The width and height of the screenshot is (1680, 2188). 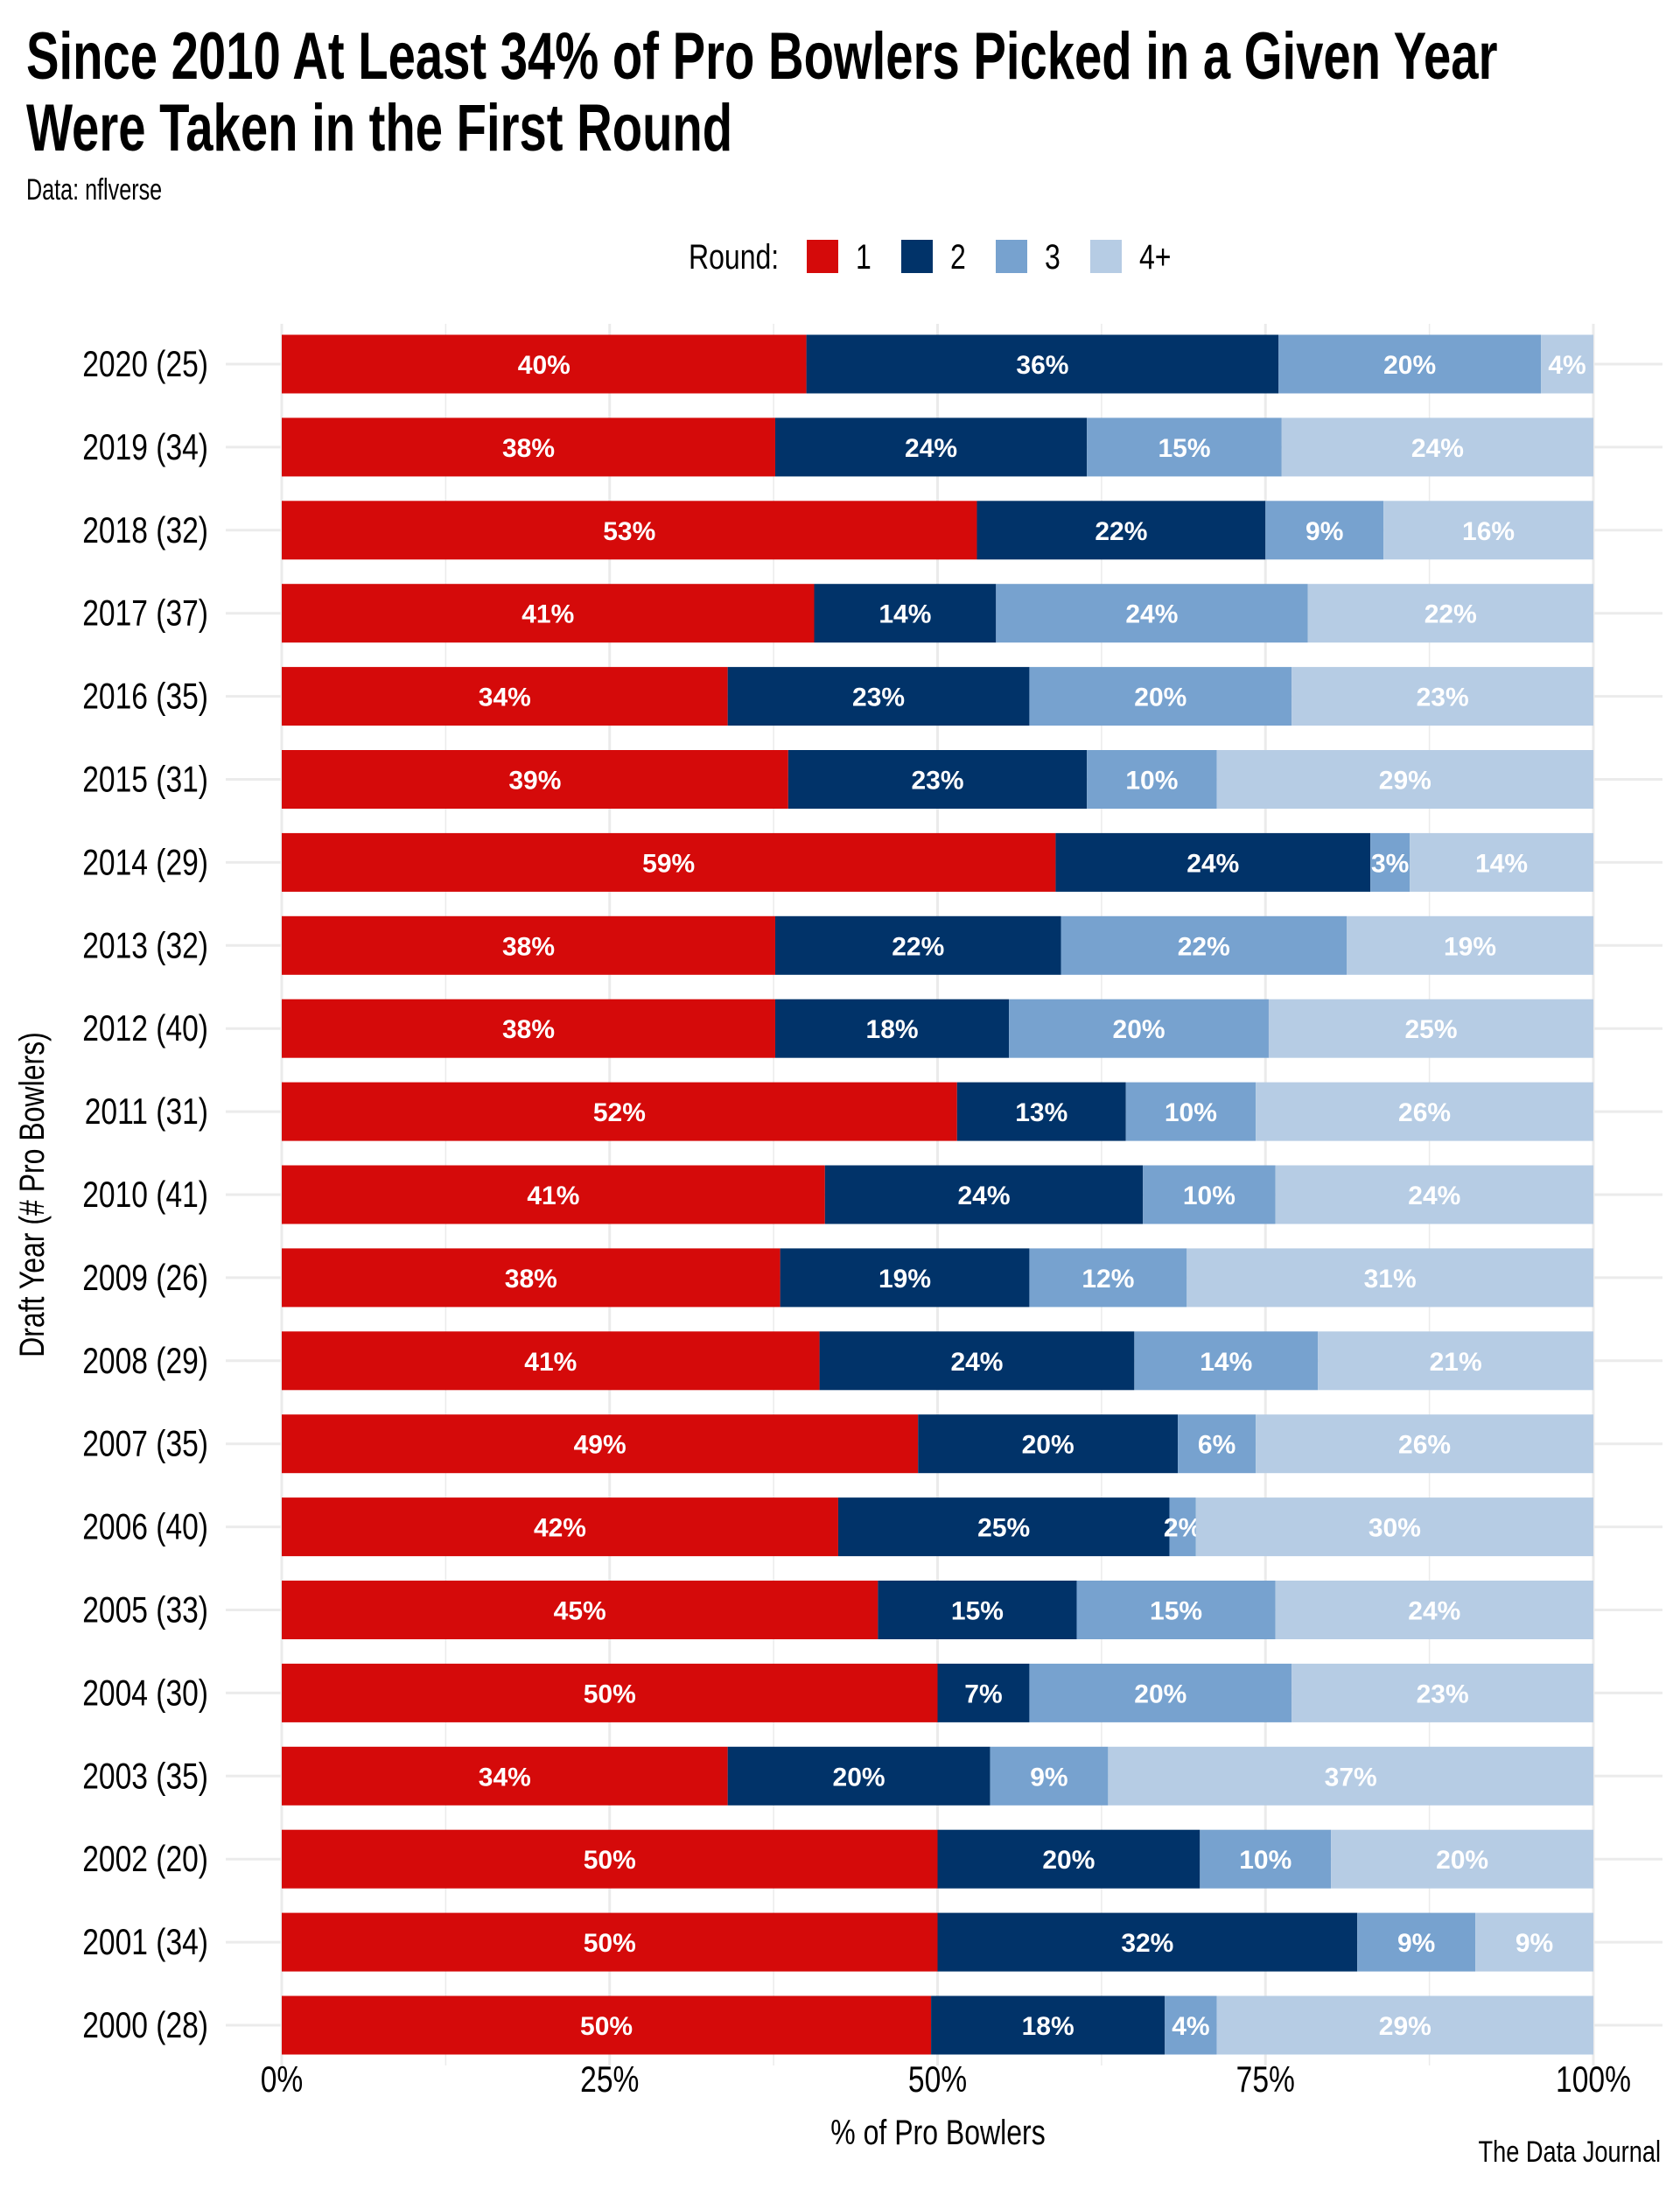 What do you see at coordinates (145, 1777) in the screenshot?
I see `y-tick-label: 2003 (35)` at bounding box center [145, 1777].